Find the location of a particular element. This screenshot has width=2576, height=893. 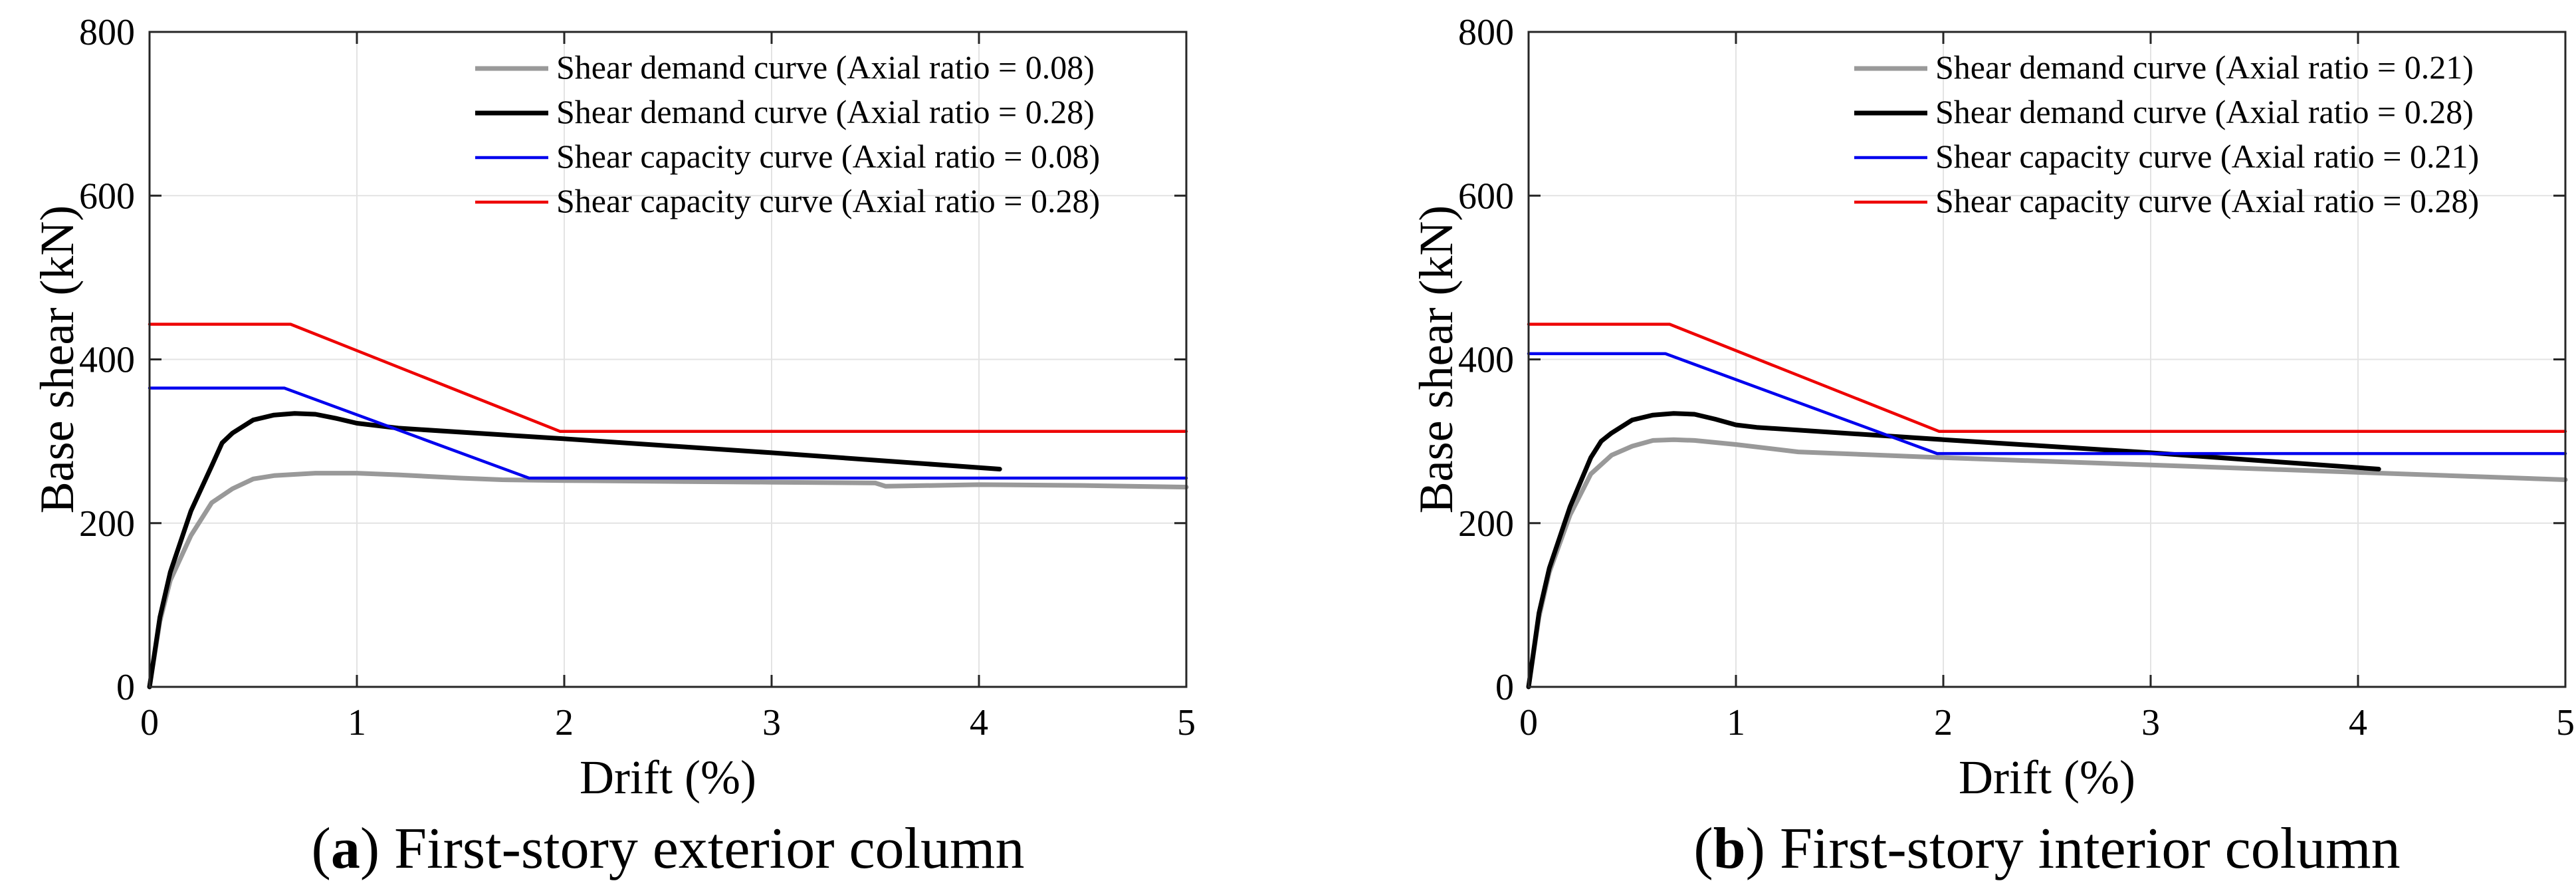

panel-caption: (a) First-story exterior column is located at coordinates (668, 849).